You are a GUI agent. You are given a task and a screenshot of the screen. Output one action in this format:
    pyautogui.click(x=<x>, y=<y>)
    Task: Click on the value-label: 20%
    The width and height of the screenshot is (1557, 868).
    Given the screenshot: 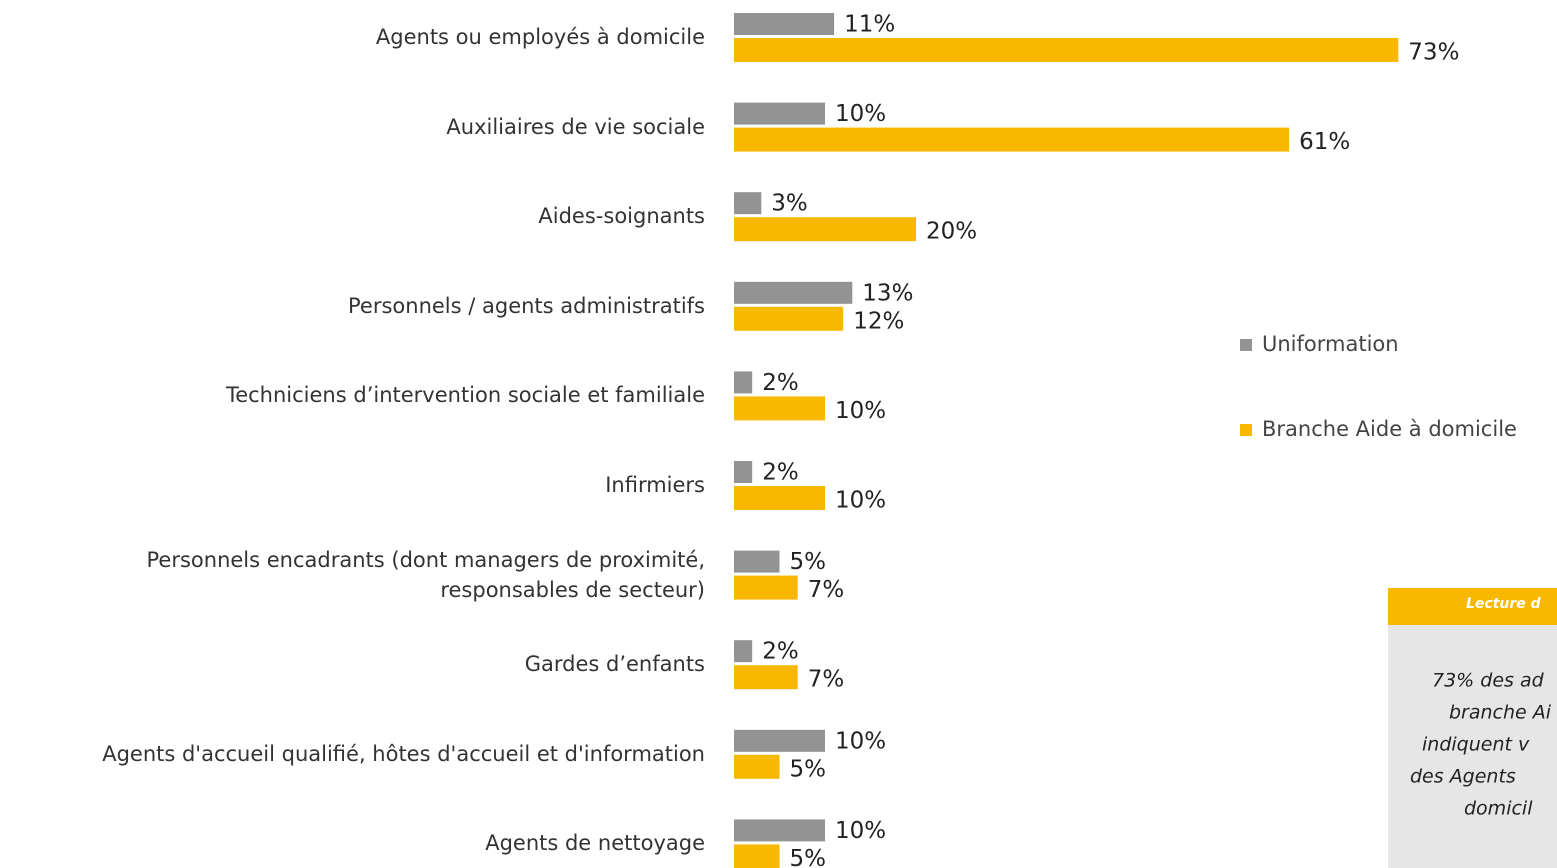 What is the action you would take?
    pyautogui.click(x=951, y=232)
    